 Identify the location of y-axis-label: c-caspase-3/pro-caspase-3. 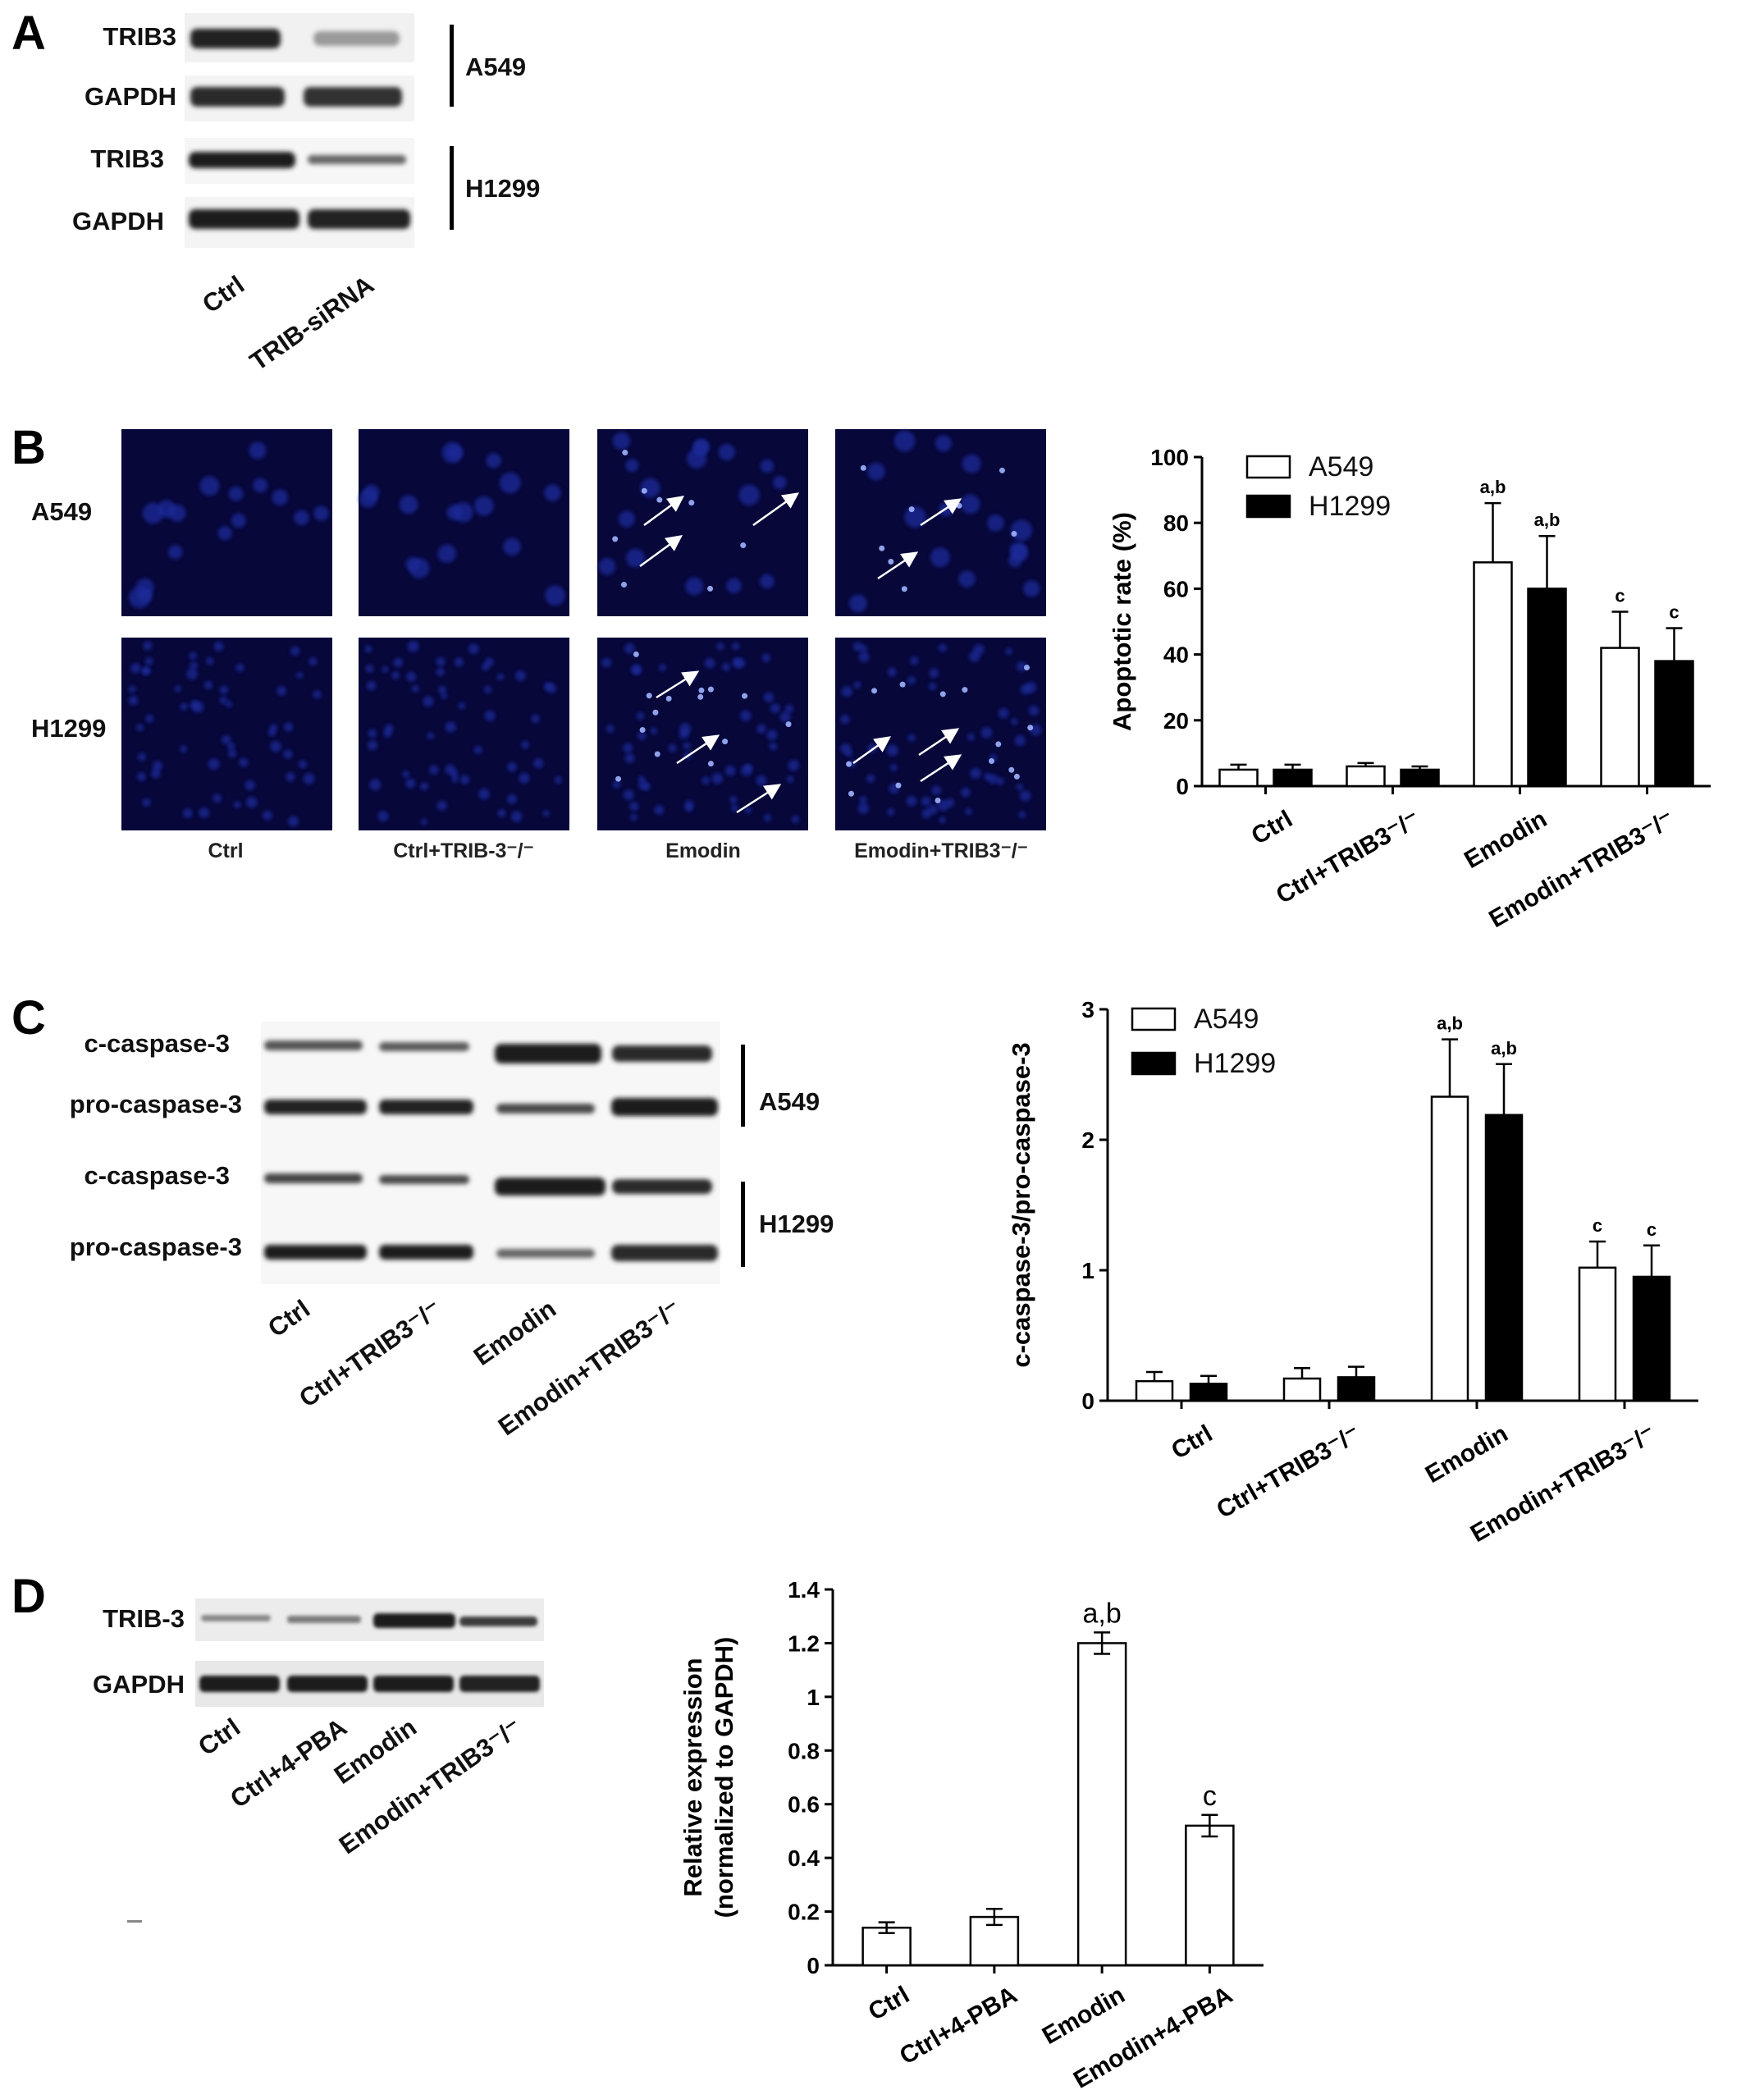
(1021, 1204).